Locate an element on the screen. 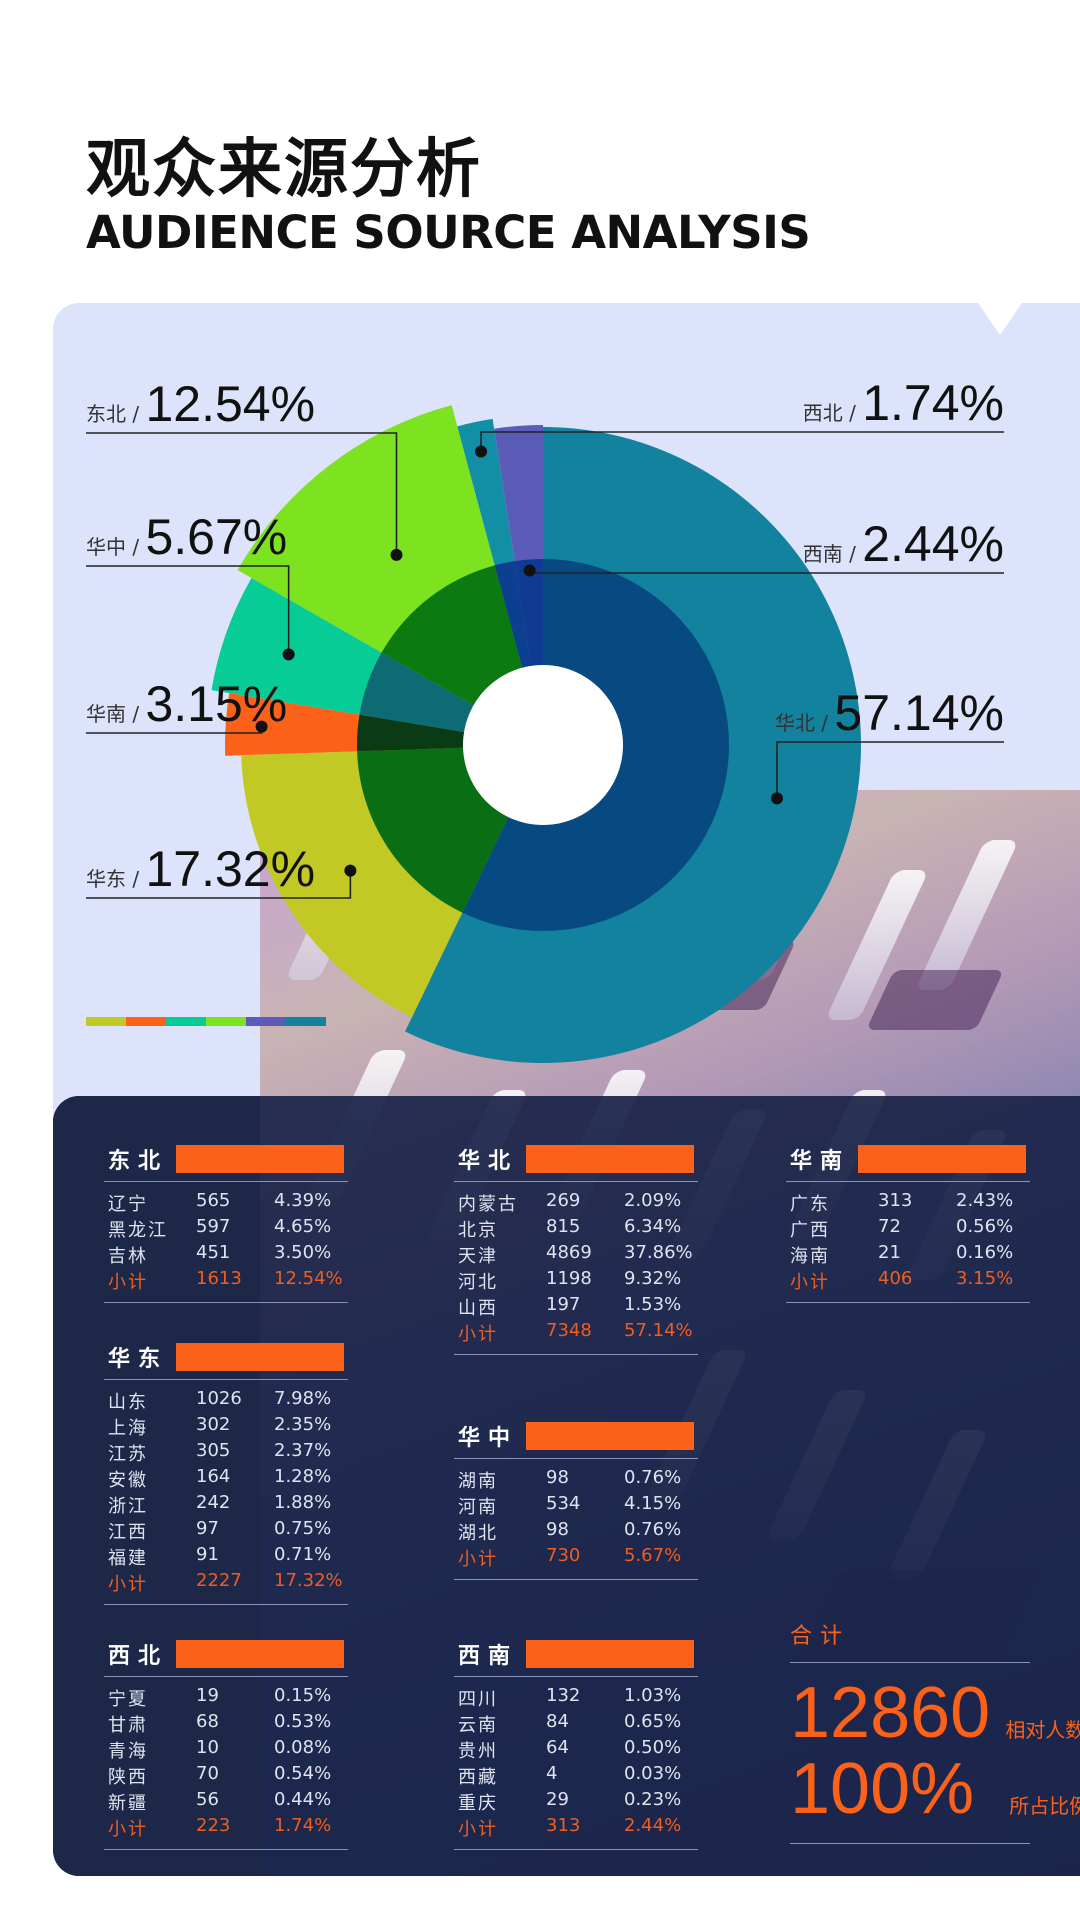  table-row: 吉林 451 3.50% is located at coordinates (226, 1255).